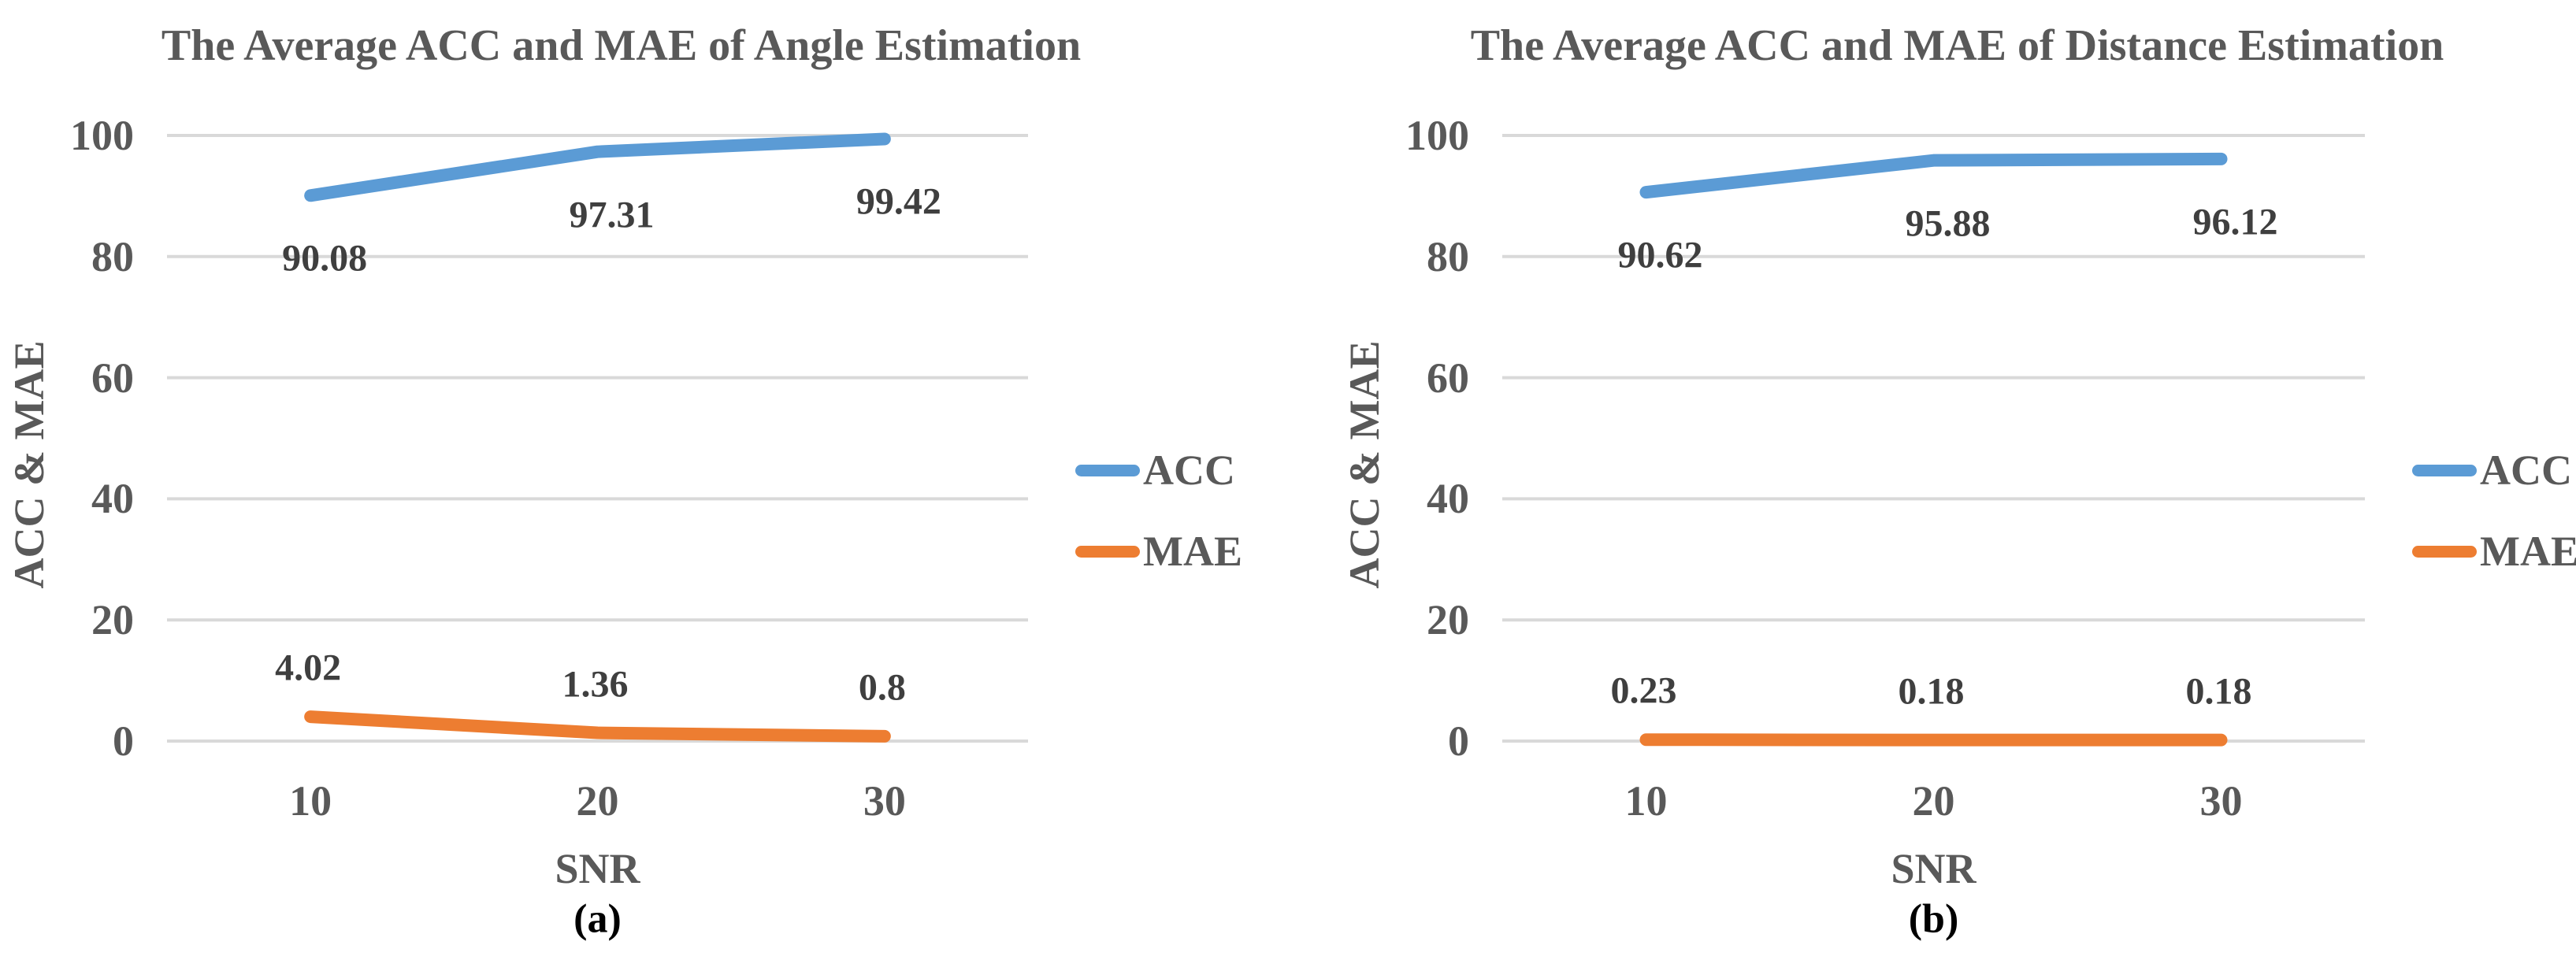 This screenshot has height=960, width=2576. Describe the element at coordinates (2235, 222) in the screenshot. I see `data-label-acc: 96.12` at that location.